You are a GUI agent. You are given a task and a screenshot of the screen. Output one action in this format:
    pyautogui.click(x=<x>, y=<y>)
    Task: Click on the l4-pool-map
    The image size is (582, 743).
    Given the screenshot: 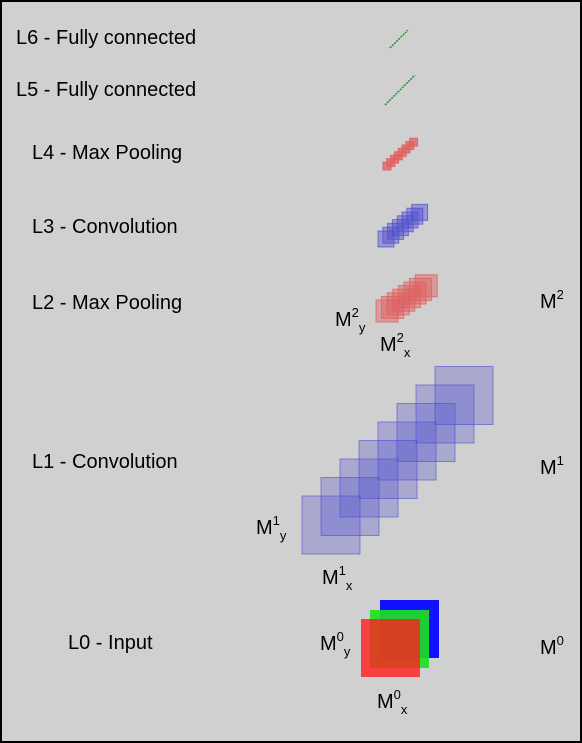 What is the action you would take?
    pyautogui.click(x=387, y=166)
    